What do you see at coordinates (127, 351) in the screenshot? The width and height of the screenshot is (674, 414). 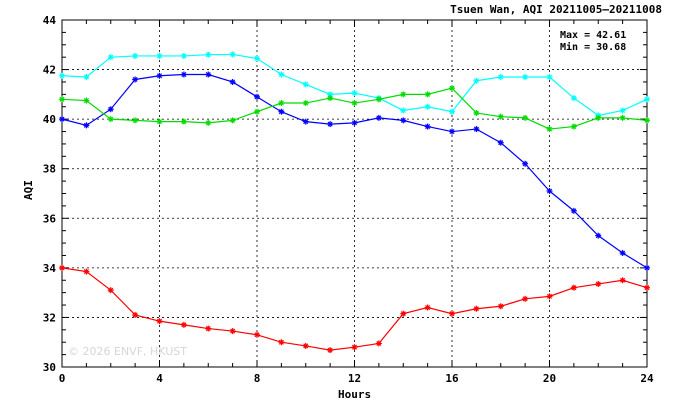 I see `watermark: © 2026 ENVF, HKUST` at bounding box center [127, 351].